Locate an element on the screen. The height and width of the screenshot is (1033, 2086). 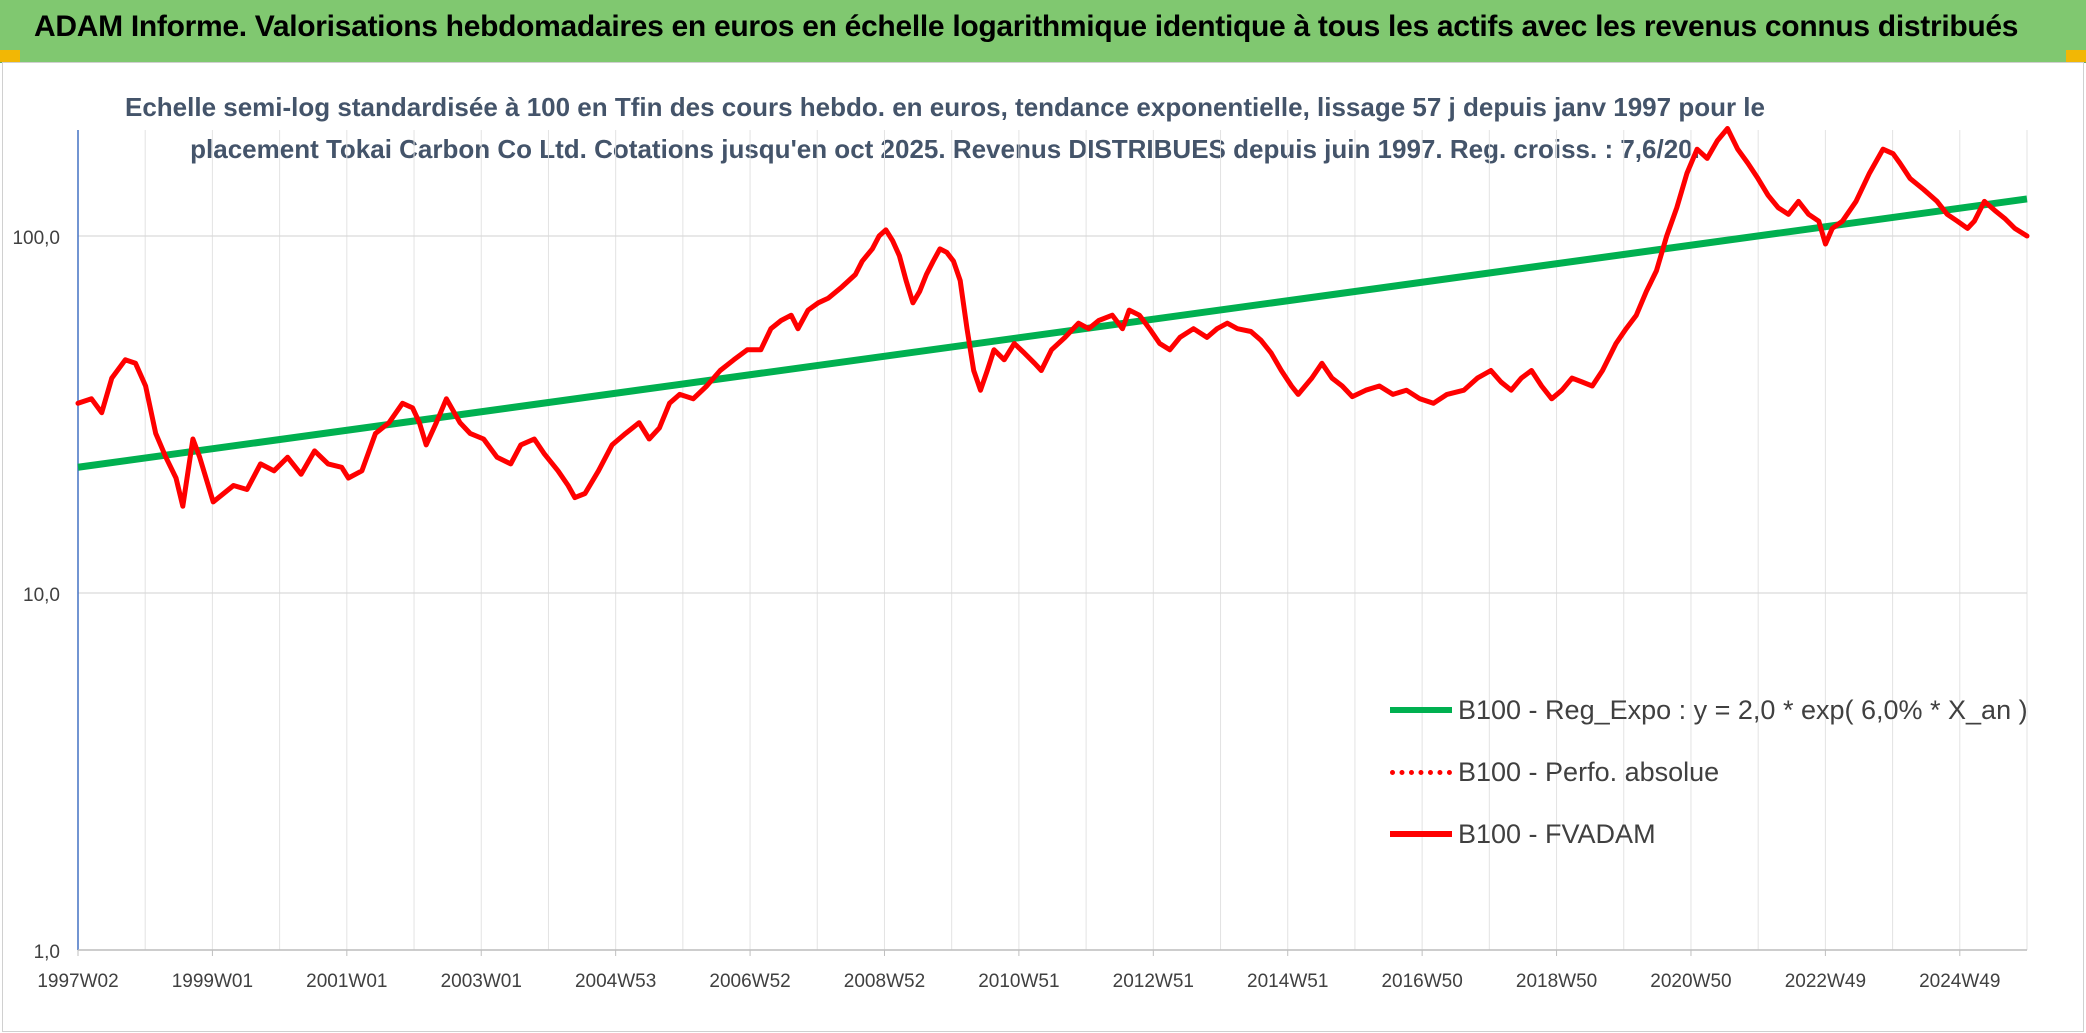
x-tick-label: 2018W50 is located at coordinates (1556, 981).